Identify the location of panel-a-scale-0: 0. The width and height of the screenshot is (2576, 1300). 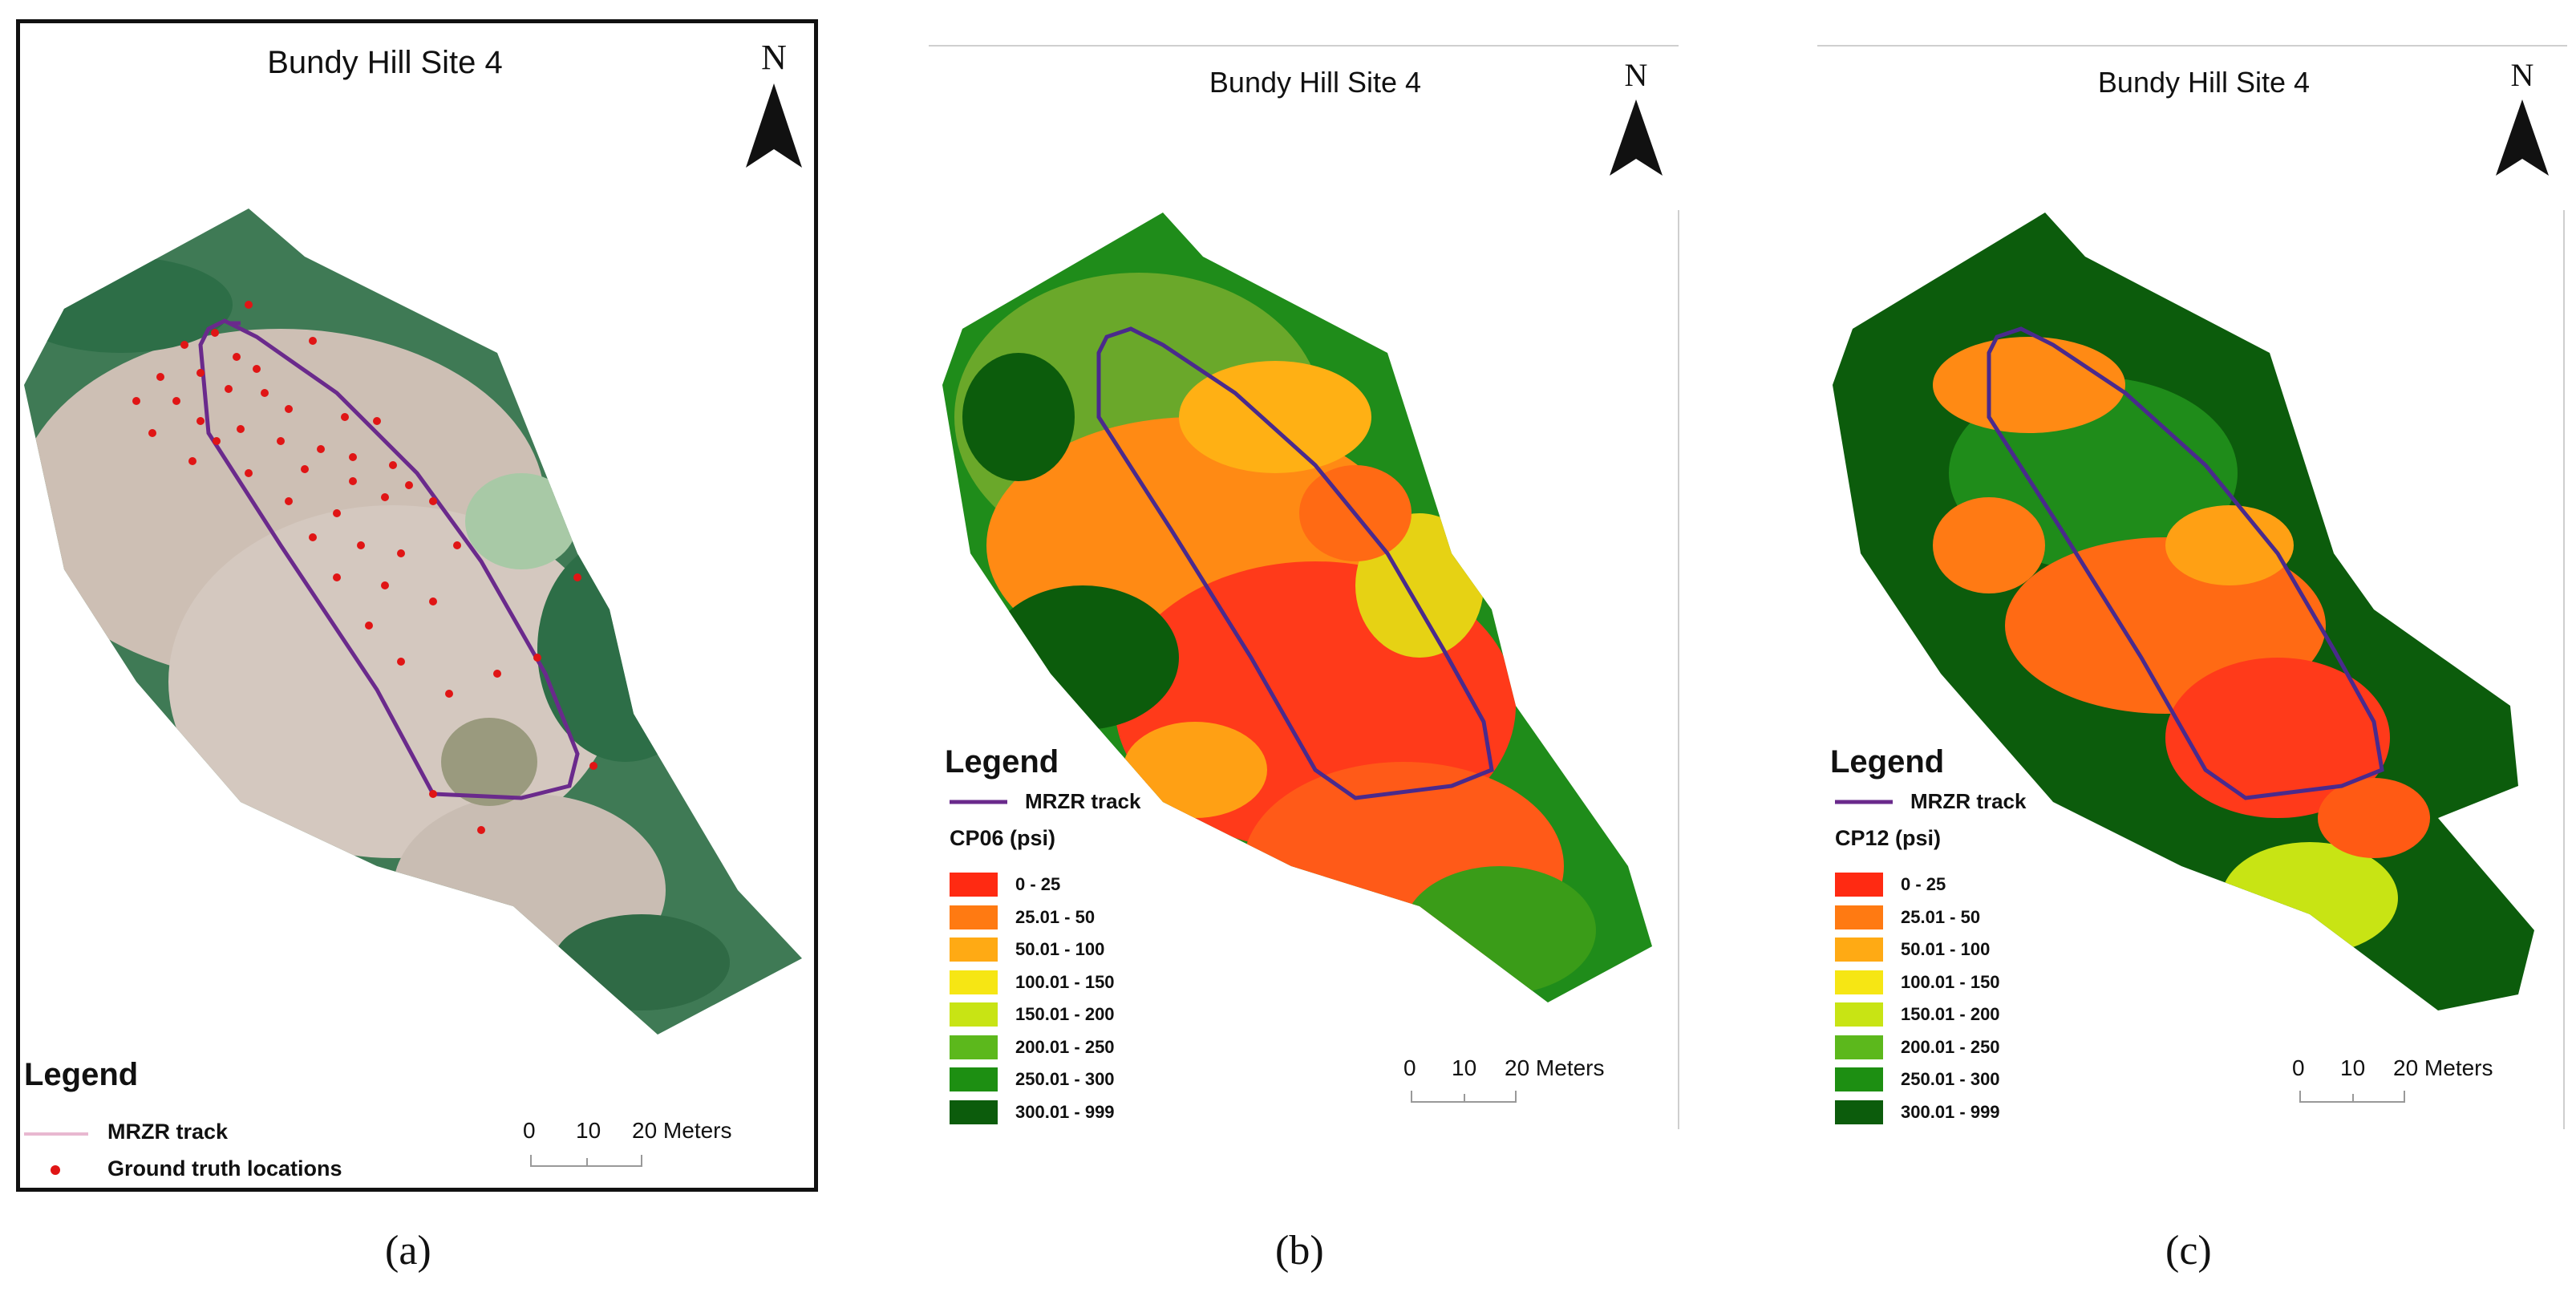
(529, 1130).